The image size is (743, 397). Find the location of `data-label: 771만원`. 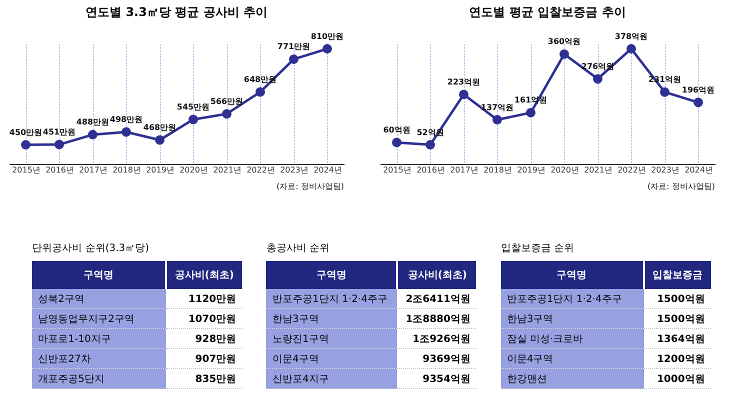

data-label: 771만원 is located at coordinates (293, 47).